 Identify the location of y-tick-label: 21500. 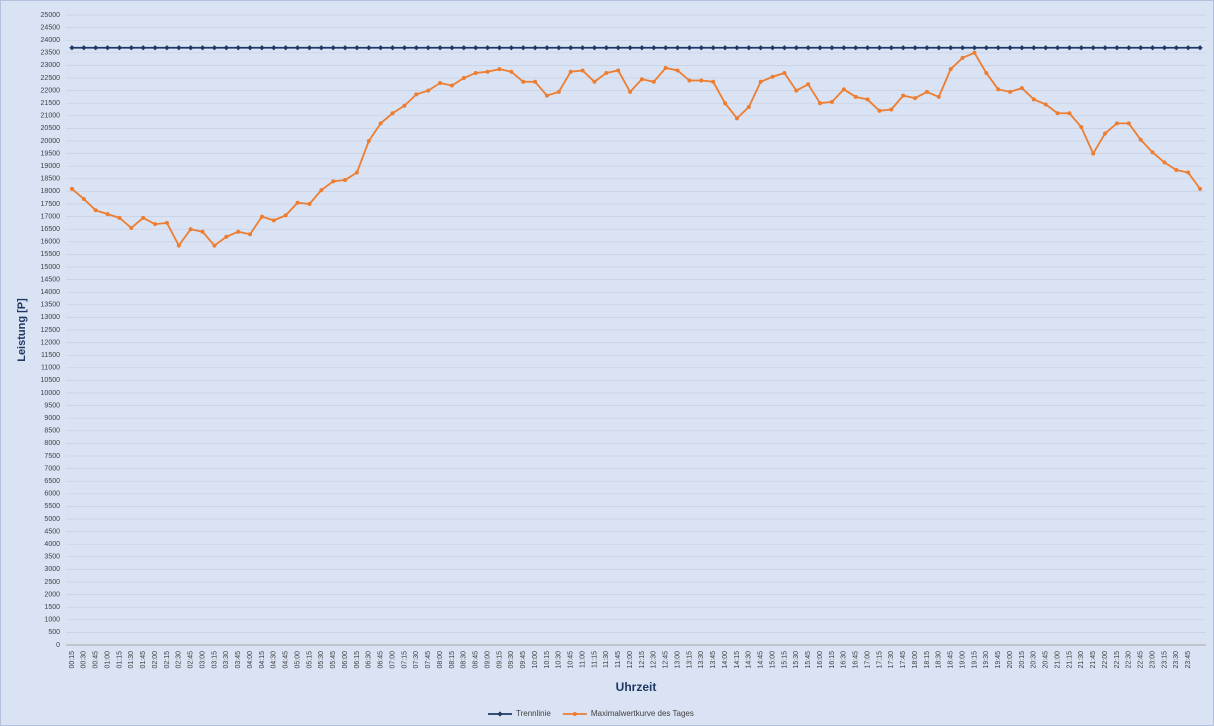
(51, 103).